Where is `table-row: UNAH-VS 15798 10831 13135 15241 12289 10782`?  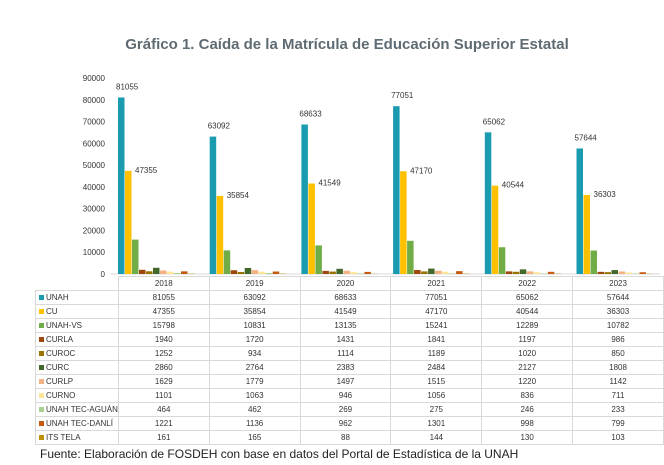 table-row: UNAH-VS 15798 10831 13135 15241 12289 10782 is located at coordinates (349, 325).